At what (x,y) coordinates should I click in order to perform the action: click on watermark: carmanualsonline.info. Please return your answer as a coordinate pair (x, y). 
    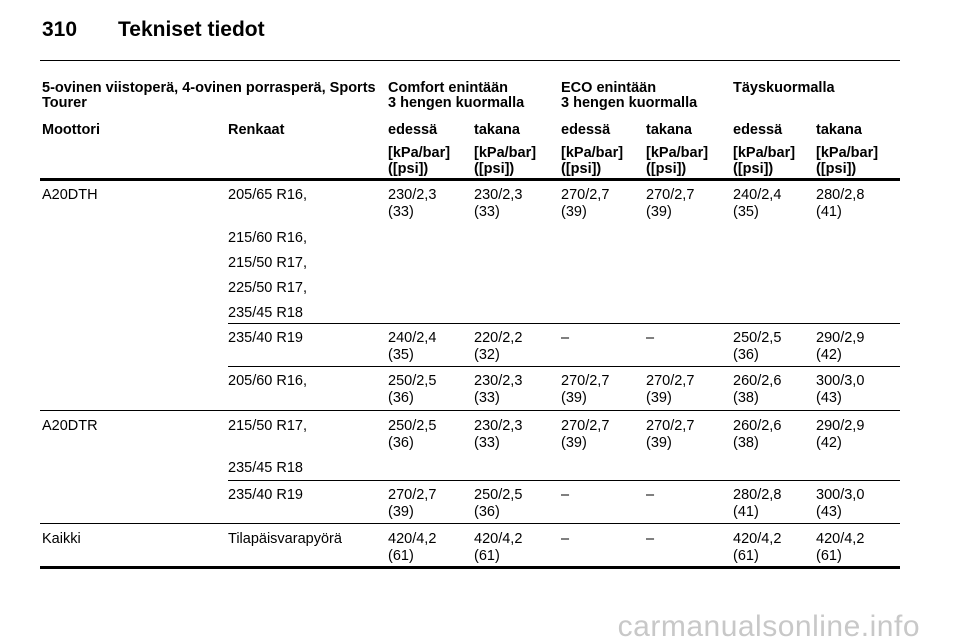
    Looking at the image, I should click on (768, 626).